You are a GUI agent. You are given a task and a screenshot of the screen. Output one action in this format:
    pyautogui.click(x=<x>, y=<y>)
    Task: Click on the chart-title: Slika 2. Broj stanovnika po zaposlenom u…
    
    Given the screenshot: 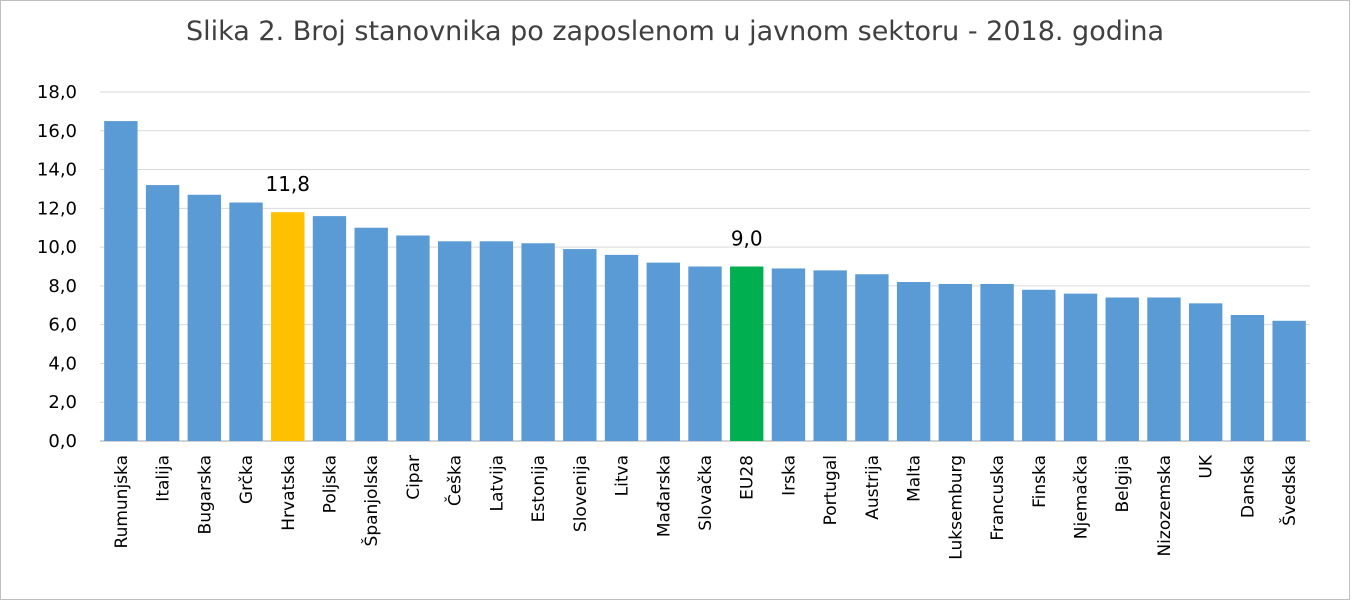 What is the action you would take?
    pyautogui.click(x=675, y=31)
    